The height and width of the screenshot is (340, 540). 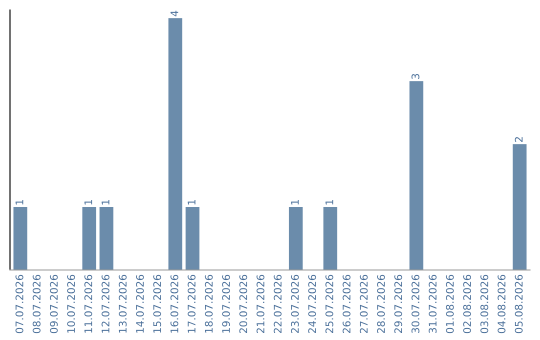 What do you see at coordinates (518, 139) in the screenshot?
I see `data-label: 2` at bounding box center [518, 139].